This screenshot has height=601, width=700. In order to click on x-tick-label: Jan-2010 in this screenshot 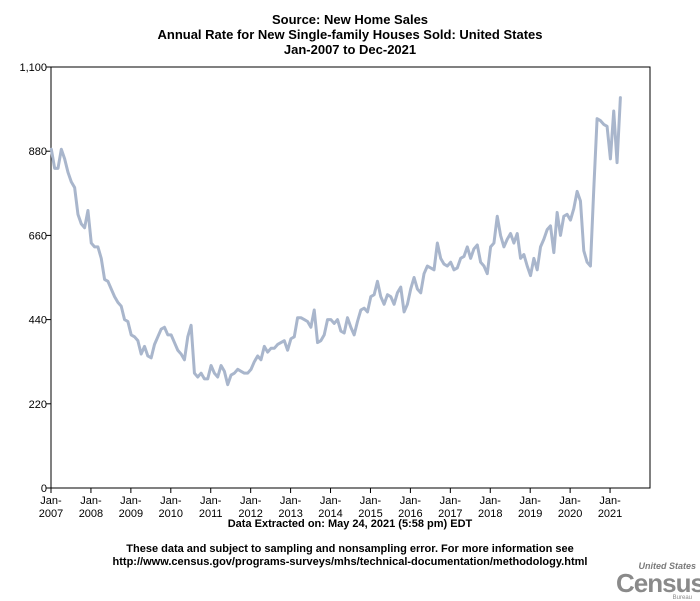, I will do `click(171, 507)`.